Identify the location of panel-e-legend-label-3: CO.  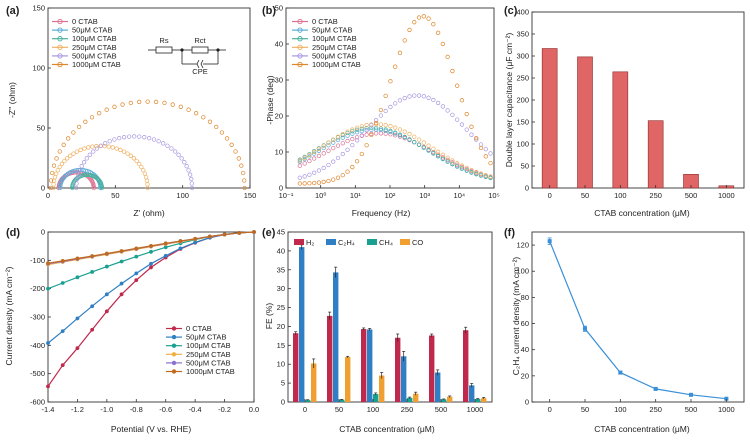
(417, 242).